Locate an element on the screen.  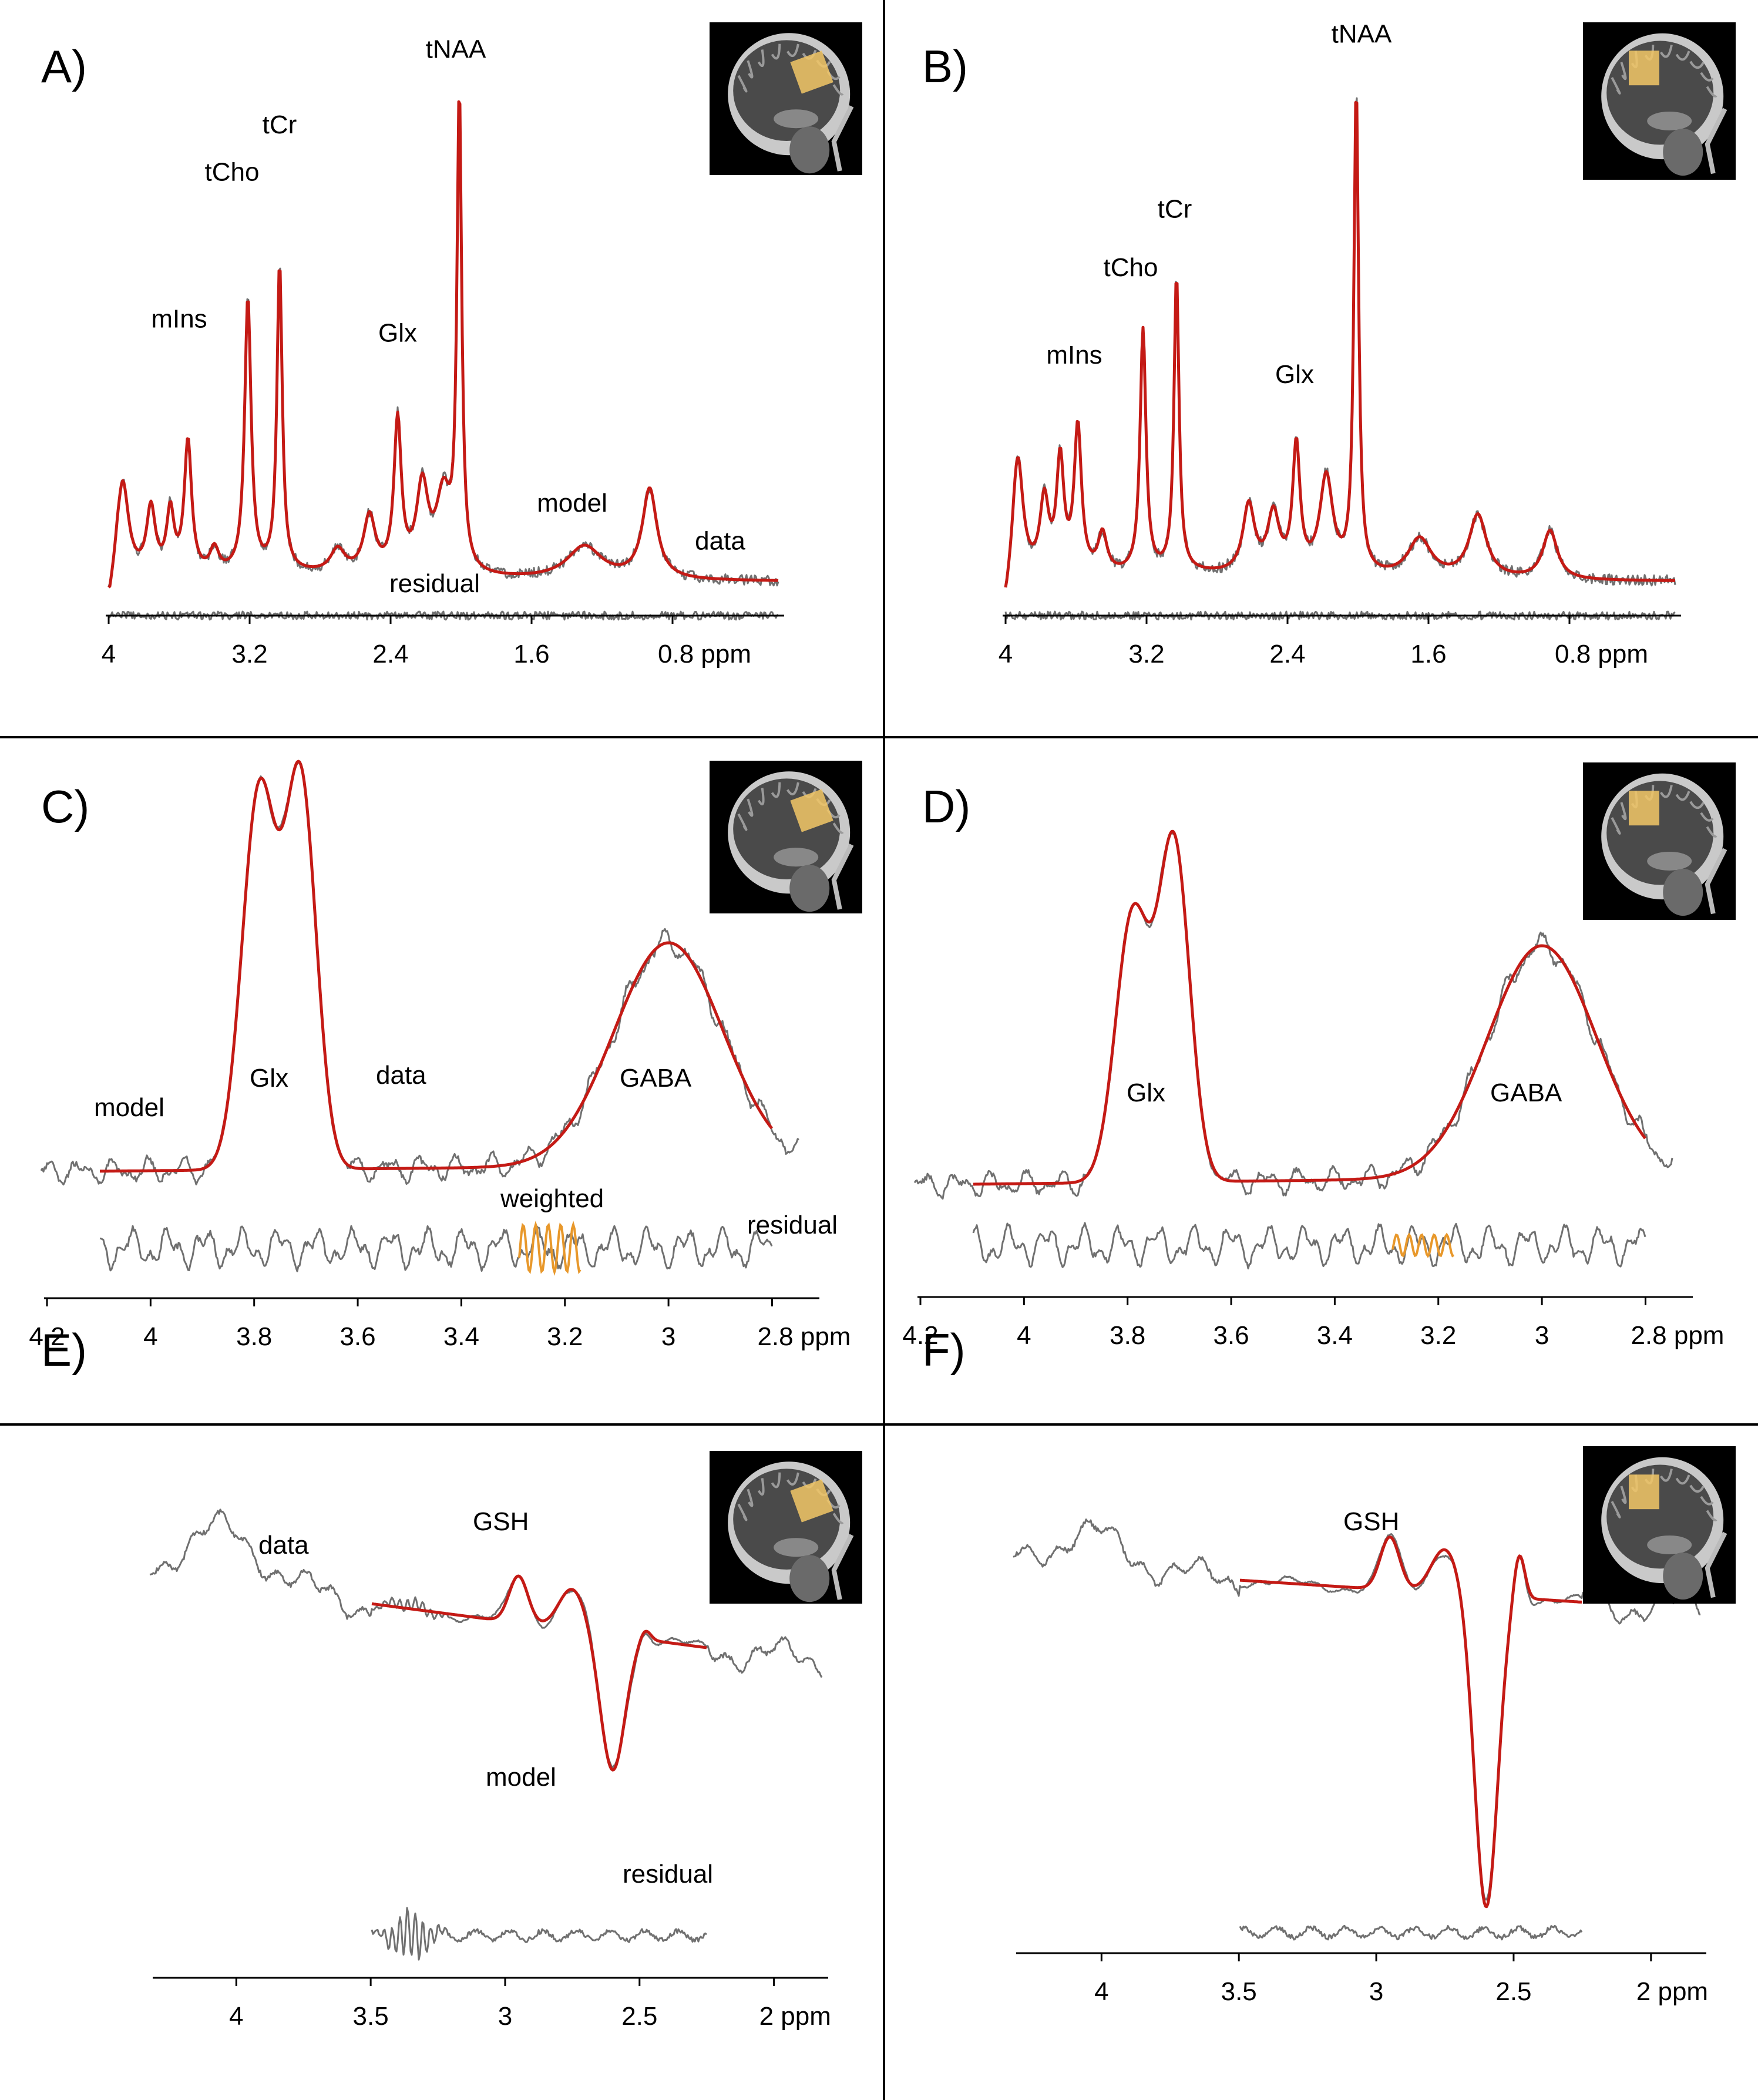
peak-label-tcr: tCr is located at coordinates (280, 124).